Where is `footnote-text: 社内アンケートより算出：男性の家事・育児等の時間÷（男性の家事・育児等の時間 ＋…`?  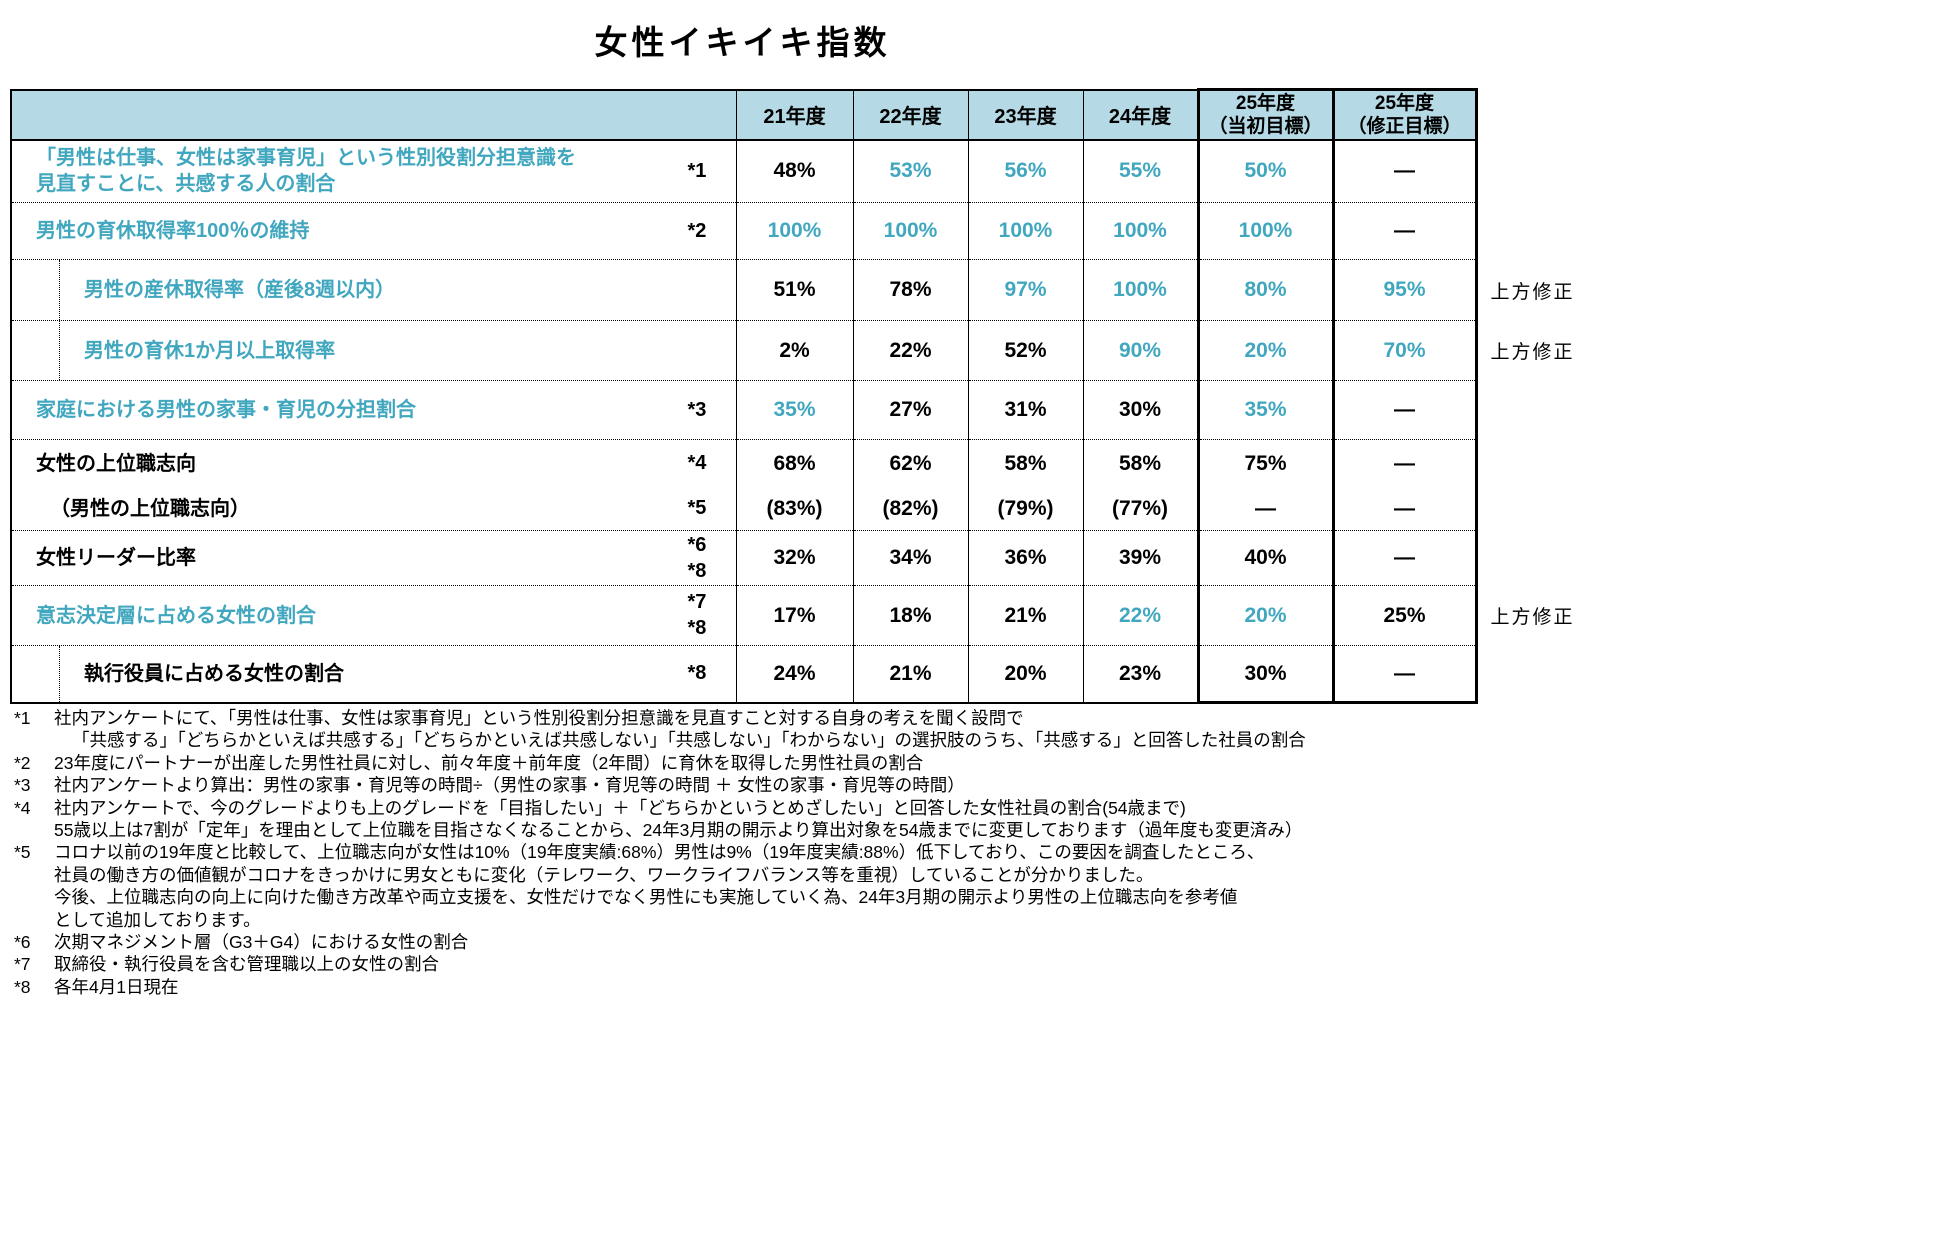 footnote-text: 社内アンケートより算出：男性の家事・育児等の時間÷（男性の家事・育児等の時間 ＋… is located at coordinates (509, 785).